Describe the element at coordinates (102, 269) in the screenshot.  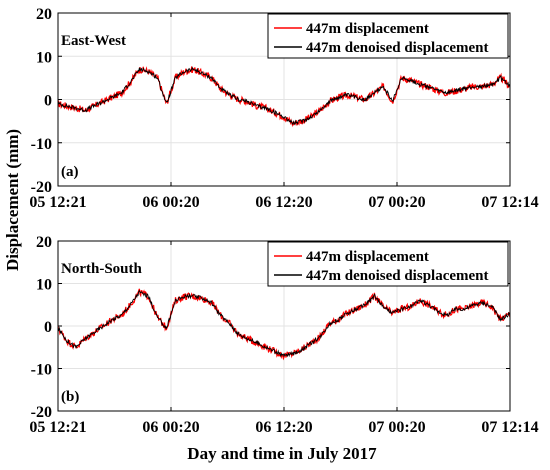
I see `panel-annotation: North-South` at that location.